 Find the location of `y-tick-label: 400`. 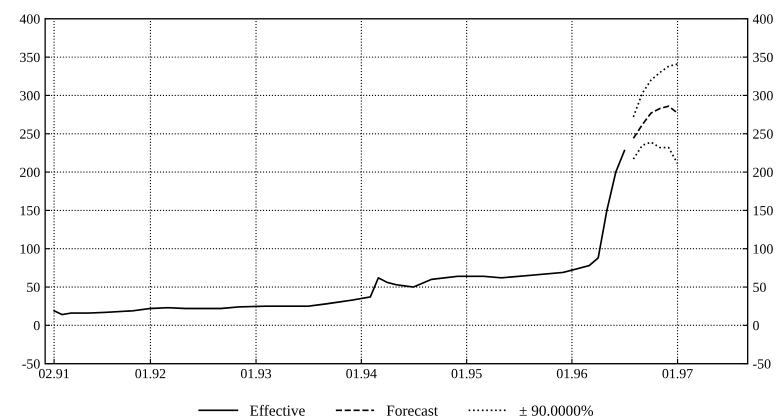

y-tick-label: 400 is located at coordinates (30, 19).